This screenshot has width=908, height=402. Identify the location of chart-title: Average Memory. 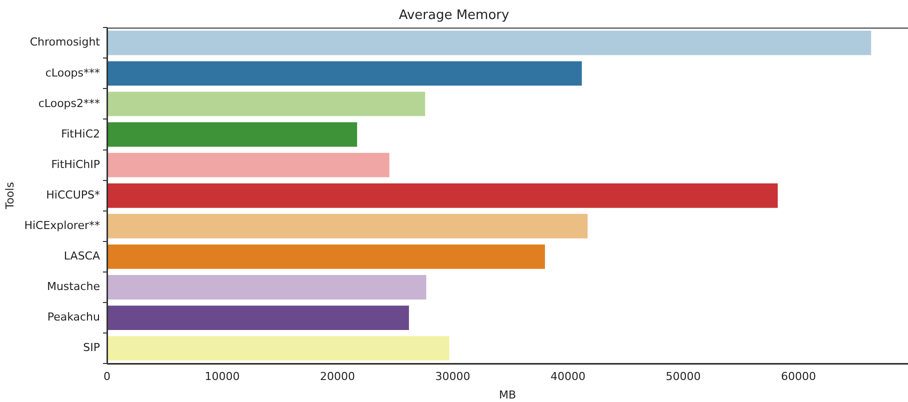
(454, 16).